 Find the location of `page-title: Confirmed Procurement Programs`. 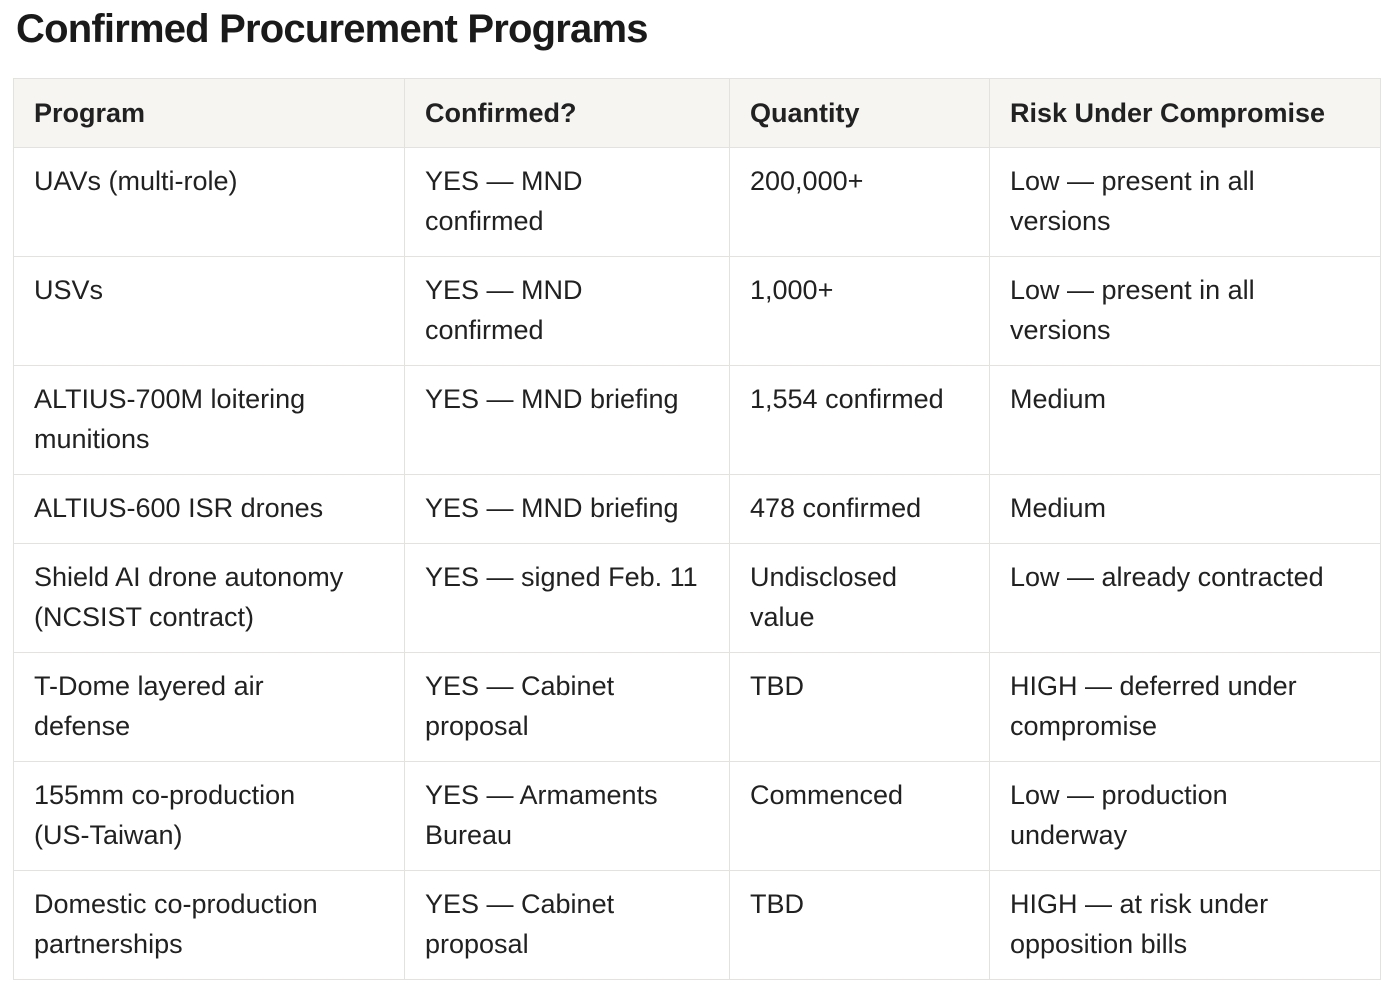

page-title: Confirmed Procurement Programs is located at coordinates (332, 29).